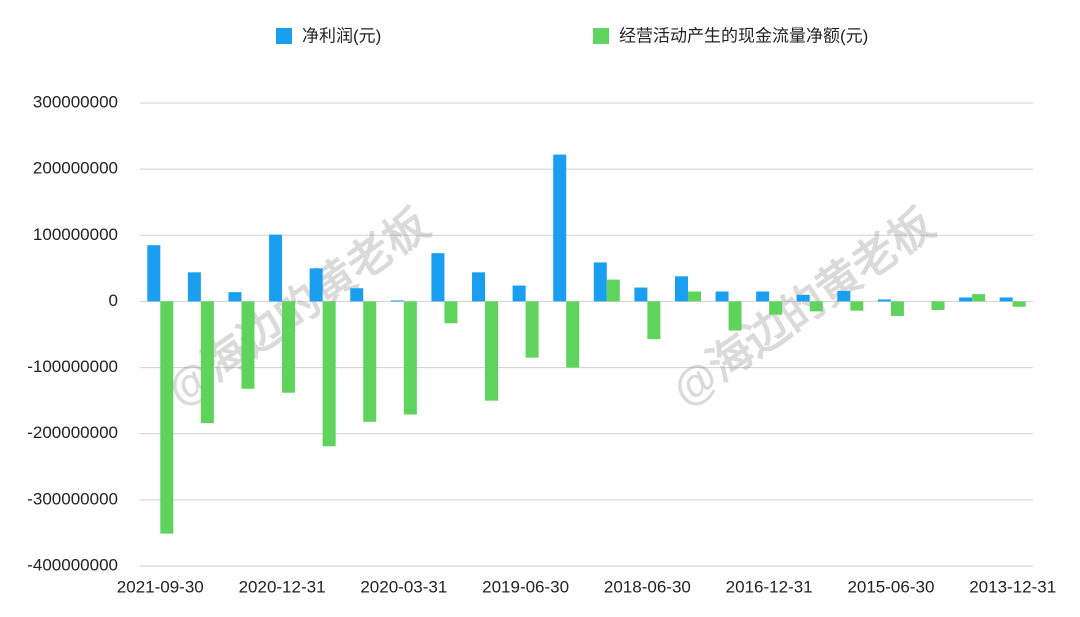 The height and width of the screenshot is (617, 1080). Describe the element at coordinates (769, 586) in the screenshot. I see `x-tick-label: 2016-12-31` at that location.